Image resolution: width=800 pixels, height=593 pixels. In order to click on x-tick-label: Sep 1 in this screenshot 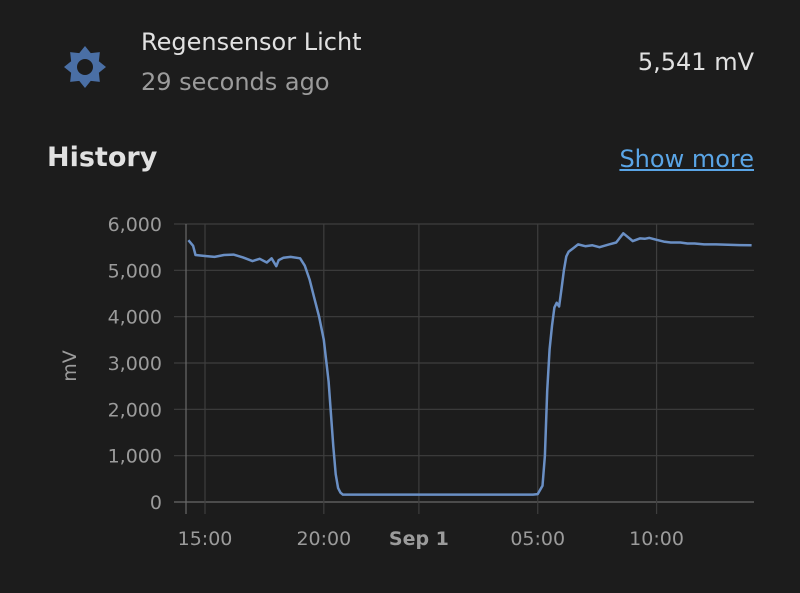, I will do `click(419, 539)`.